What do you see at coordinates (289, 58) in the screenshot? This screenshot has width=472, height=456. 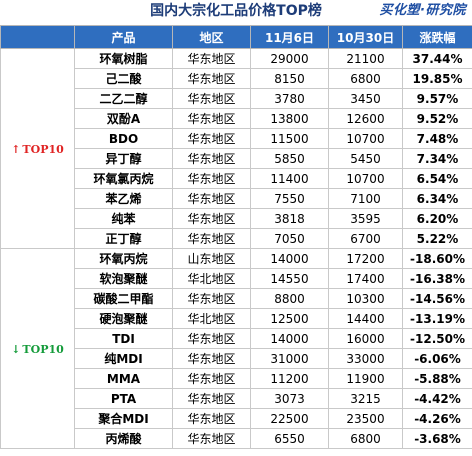 I see `nov6-price-cell: 29000` at bounding box center [289, 58].